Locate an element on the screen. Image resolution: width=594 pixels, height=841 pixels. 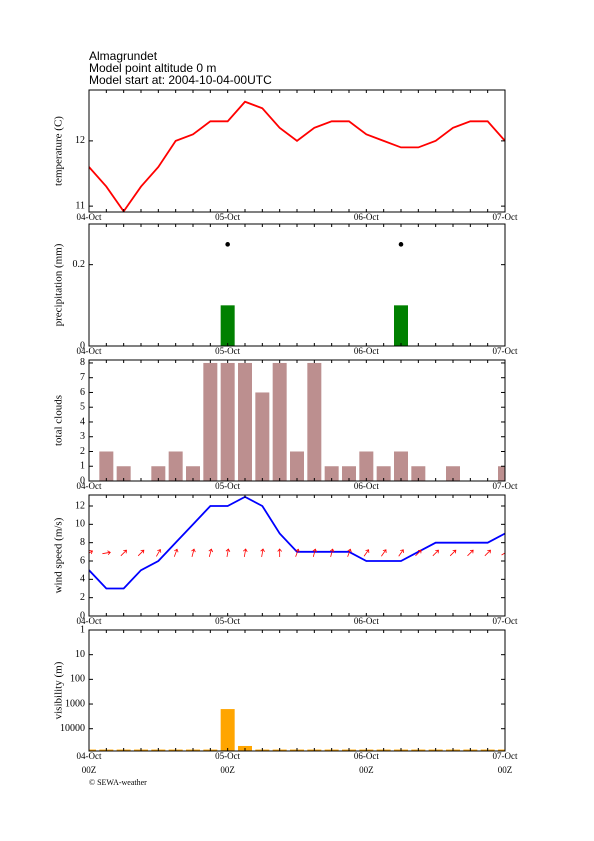
y-tick-label: 2 is located at coordinates (82, 451).